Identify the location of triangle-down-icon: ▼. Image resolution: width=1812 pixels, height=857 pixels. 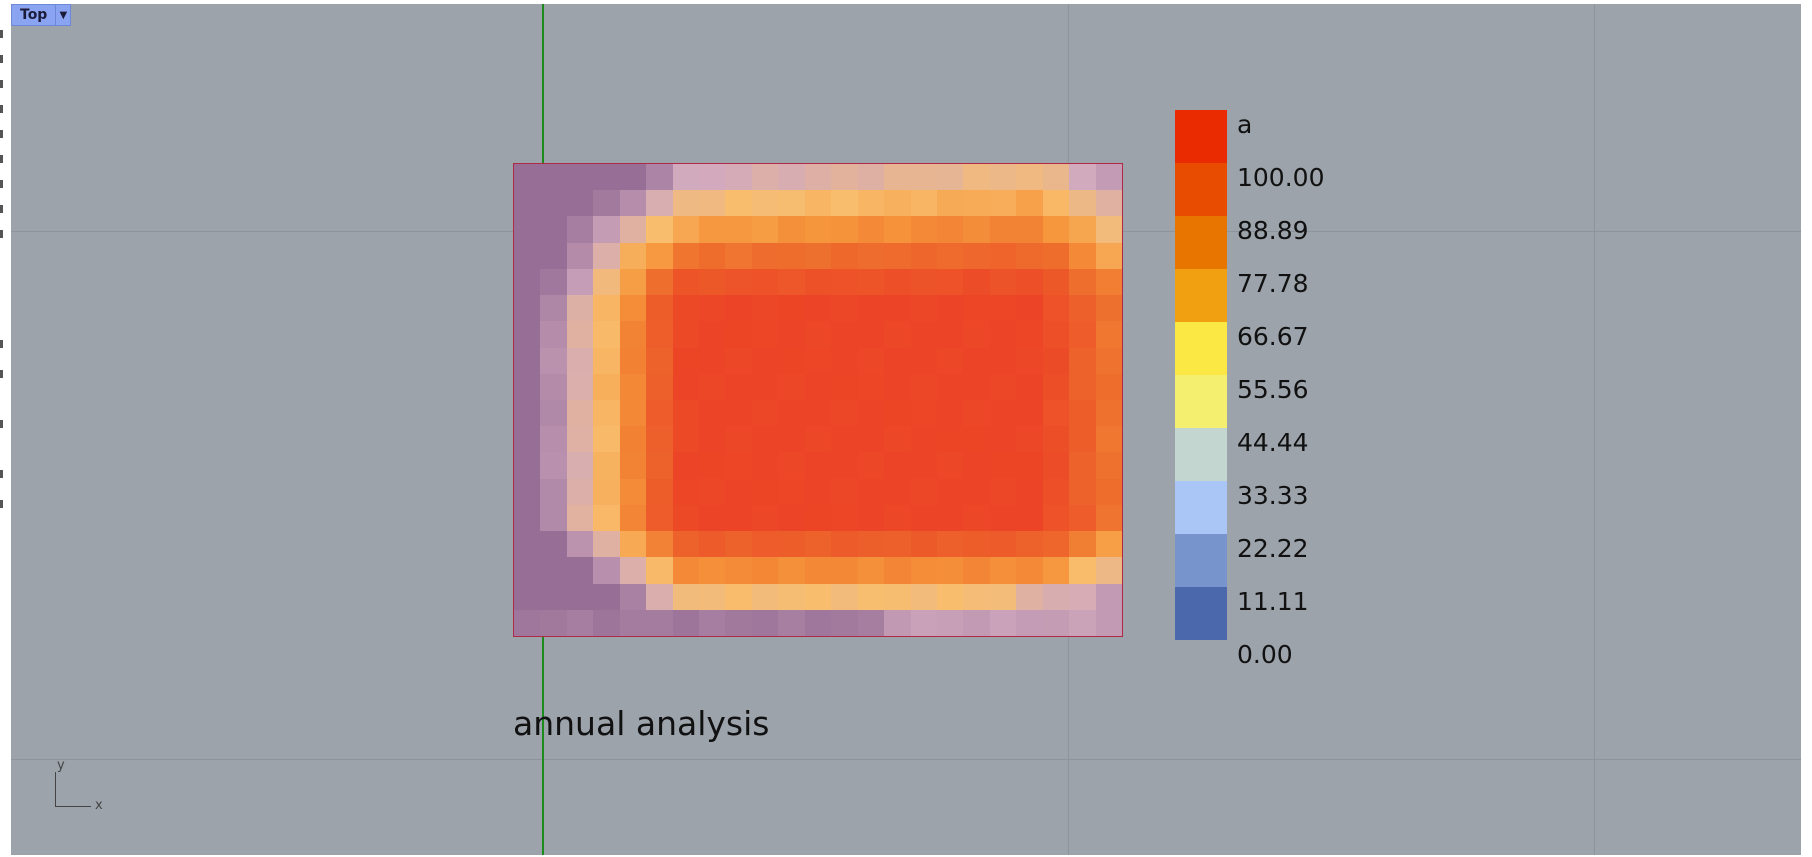
(62, 15).